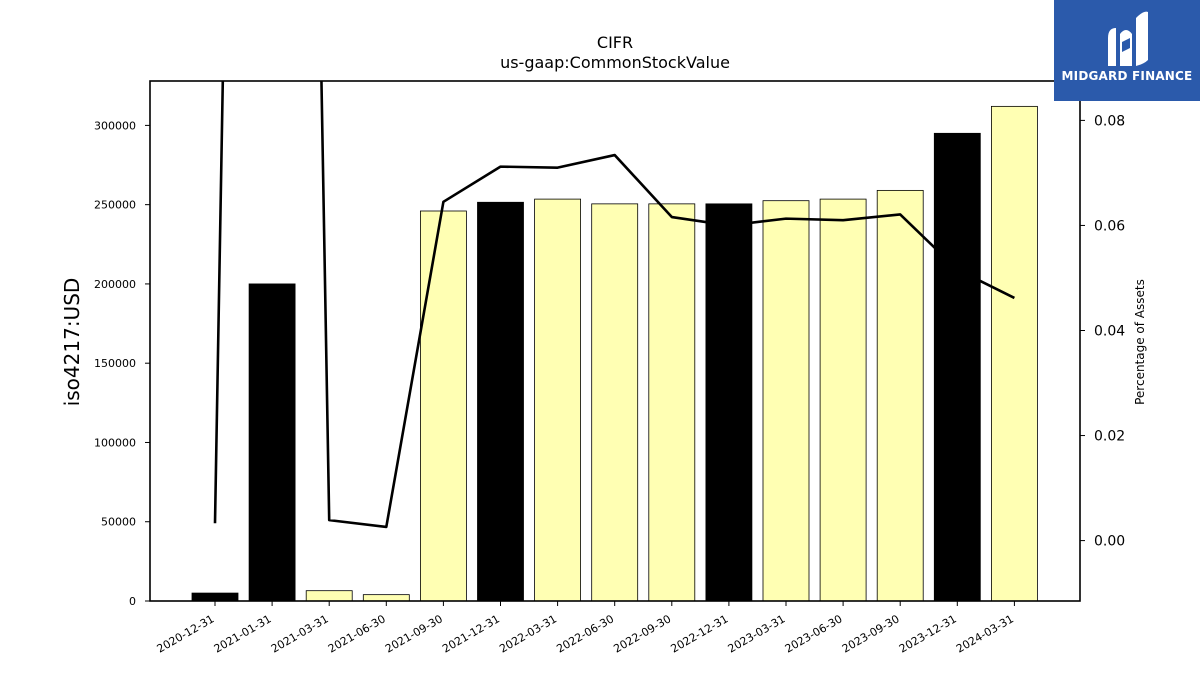  Describe the element at coordinates (1127, 76) in the screenshot. I see `logo-text: MIDGARD FINANCE` at that location.